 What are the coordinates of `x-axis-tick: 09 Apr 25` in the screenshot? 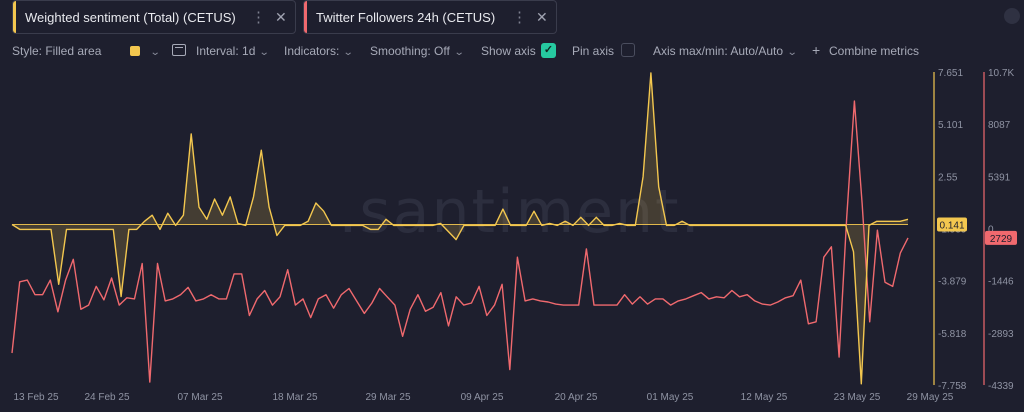 It's located at (482, 397).